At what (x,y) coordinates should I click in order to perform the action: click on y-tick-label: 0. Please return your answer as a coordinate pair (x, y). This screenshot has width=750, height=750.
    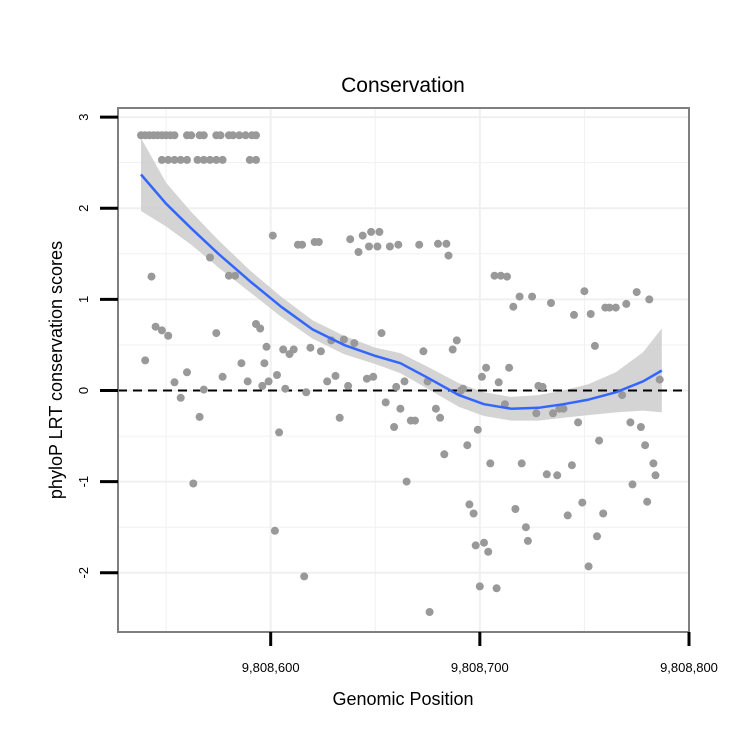
    Looking at the image, I should click on (83, 390).